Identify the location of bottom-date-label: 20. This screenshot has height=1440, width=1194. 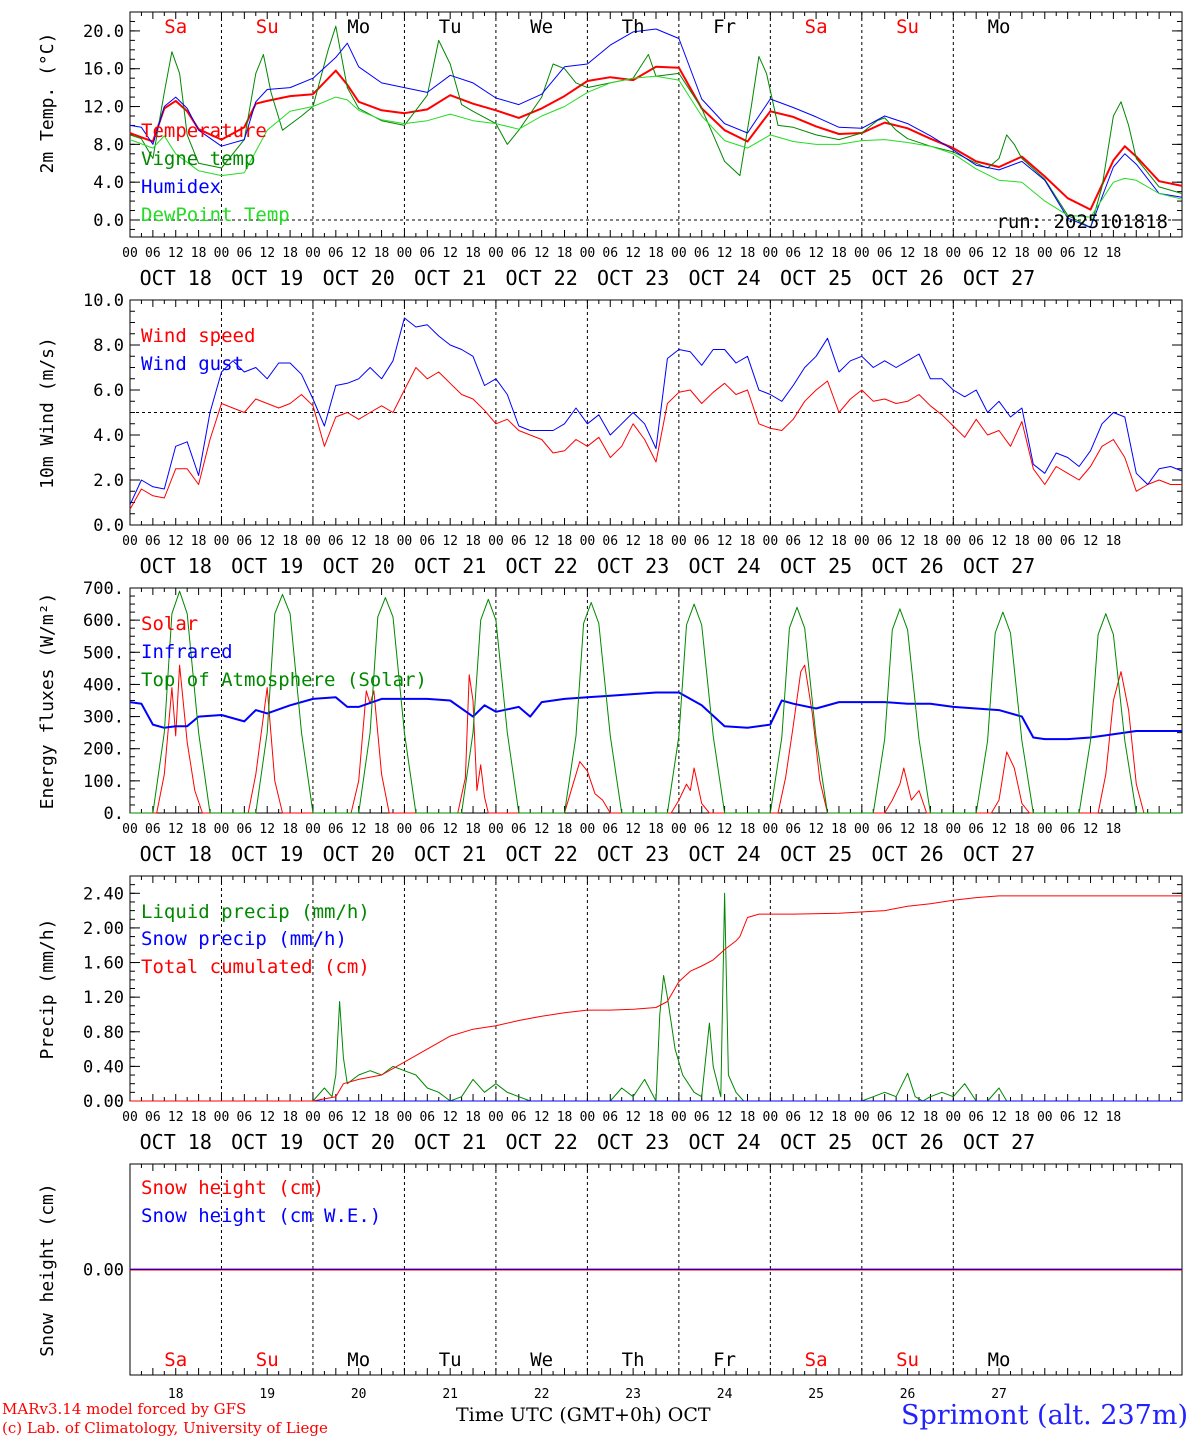
(359, 1394).